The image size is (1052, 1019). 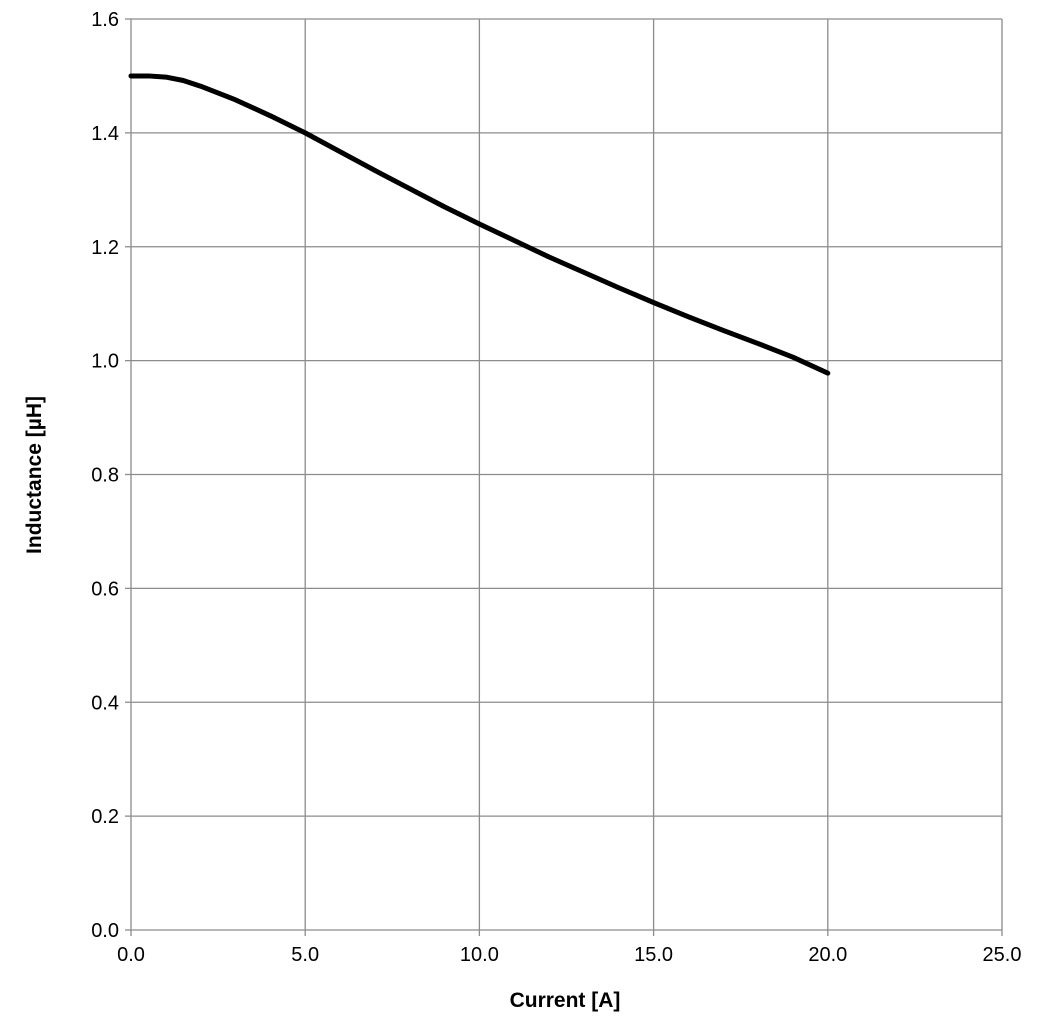 I want to click on x-tick-label: 5.0, so click(x=305, y=955).